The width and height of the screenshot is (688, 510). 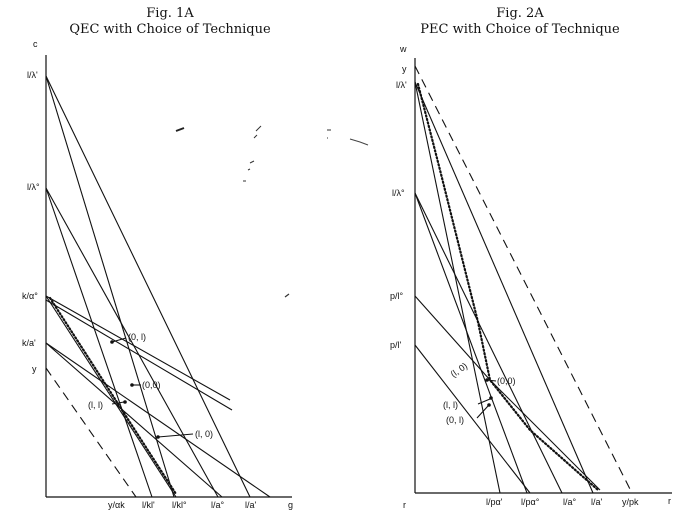 I want to click on fig2-line-lambda0-a, so click(x=488, y=343).